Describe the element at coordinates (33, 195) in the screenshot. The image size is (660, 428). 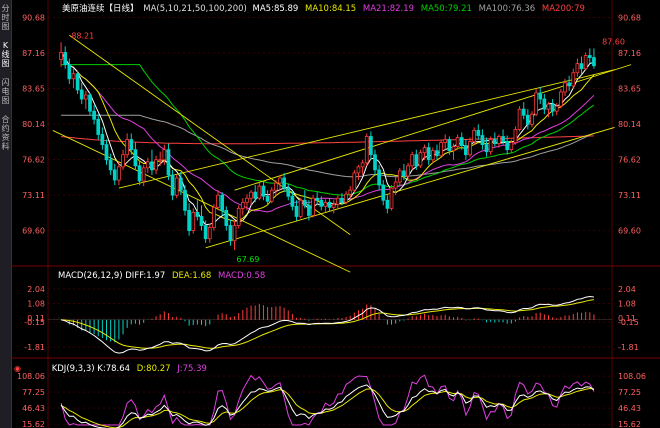
I see `price-tick-label-left: 73.11` at that location.